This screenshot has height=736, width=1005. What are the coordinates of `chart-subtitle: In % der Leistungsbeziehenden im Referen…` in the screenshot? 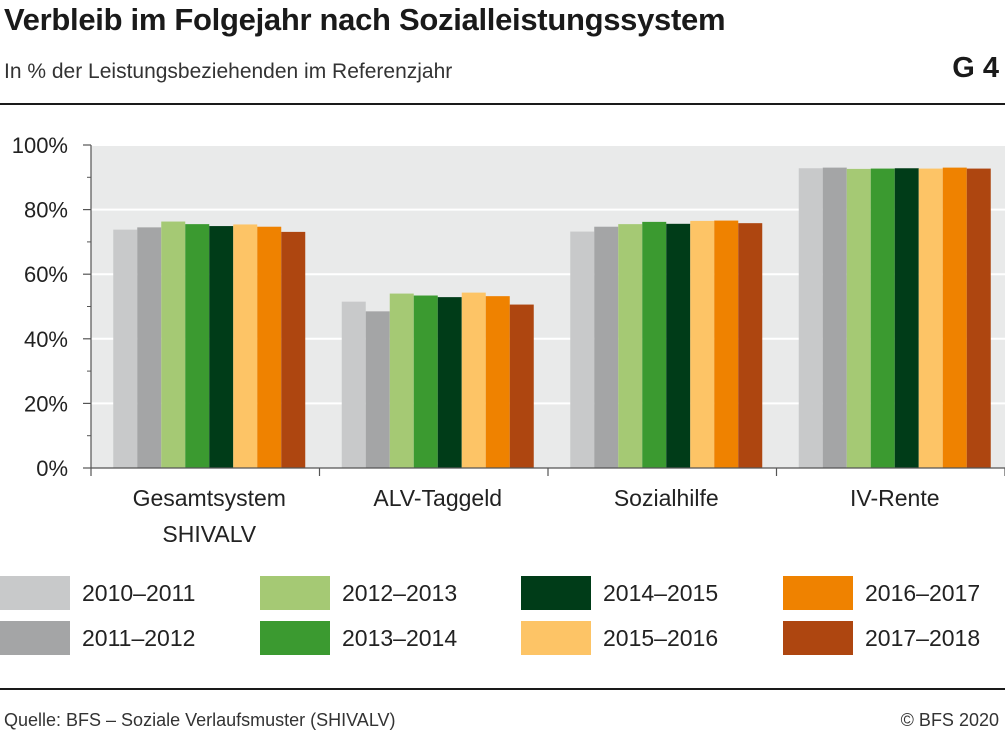 It's located at (228, 71).